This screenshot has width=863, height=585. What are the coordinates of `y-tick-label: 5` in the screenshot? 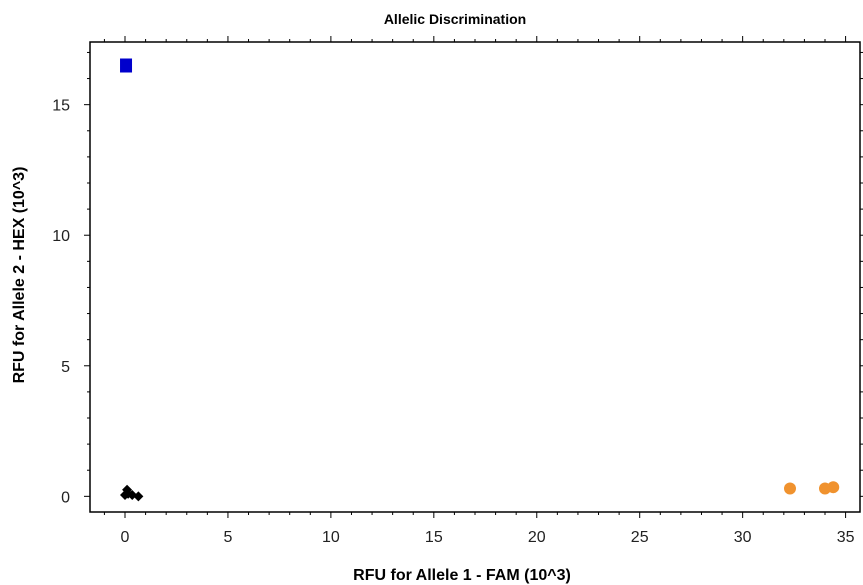 It's located at (65, 367).